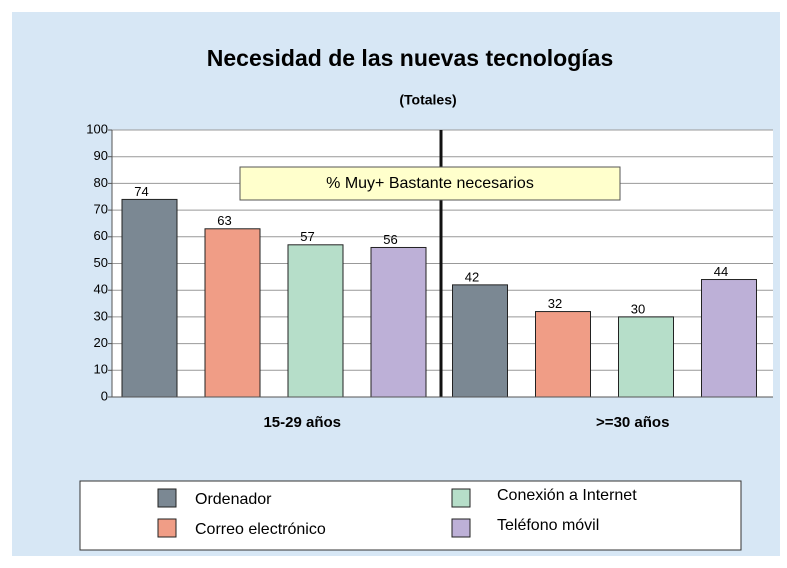 The width and height of the screenshot is (787, 568). I want to click on annotation-box, so click(430, 183).